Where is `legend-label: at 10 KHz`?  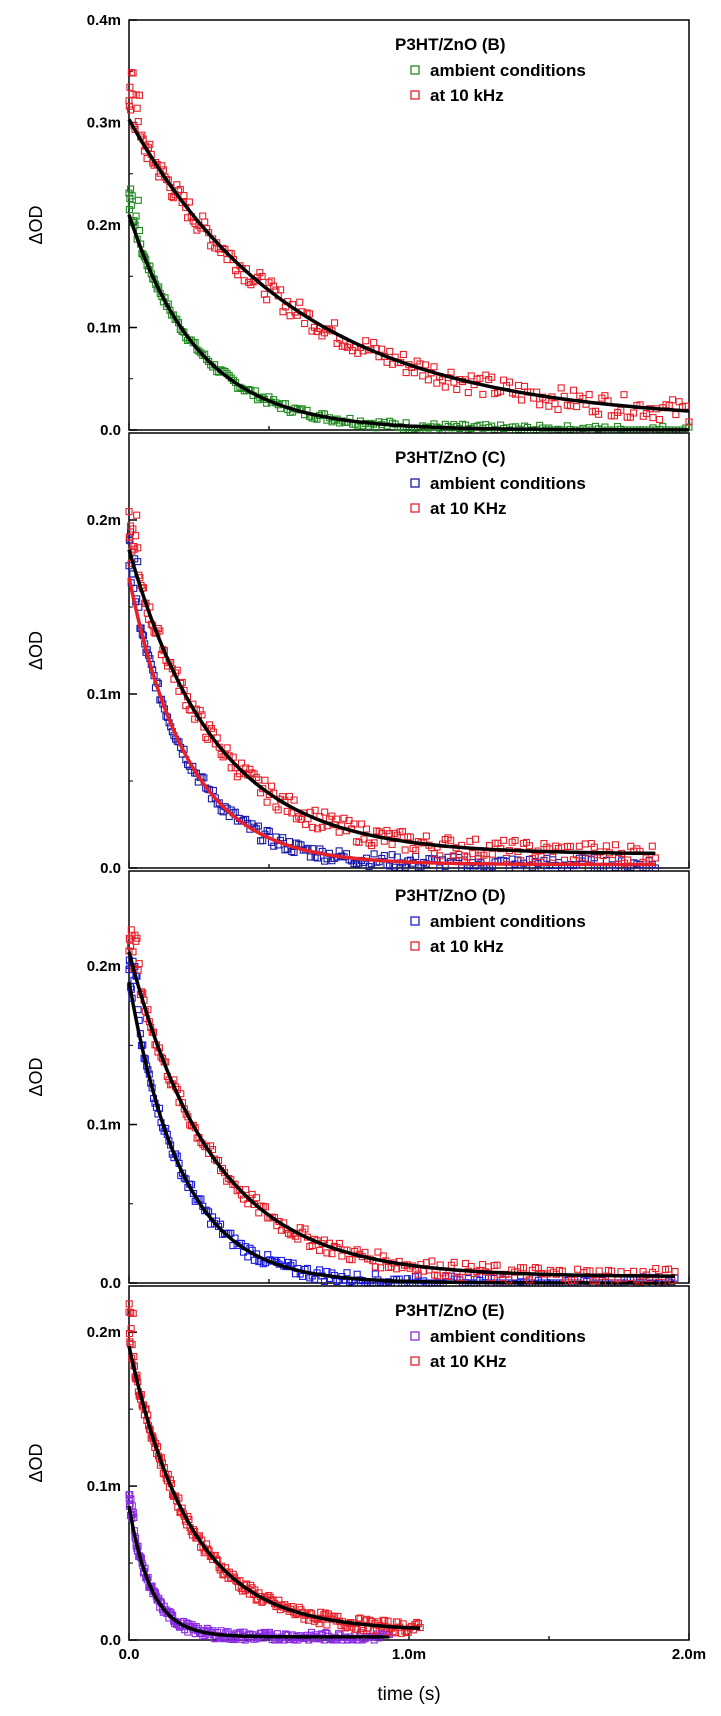 legend-label: at 10 KHz is located at coordinates (468, 1361).